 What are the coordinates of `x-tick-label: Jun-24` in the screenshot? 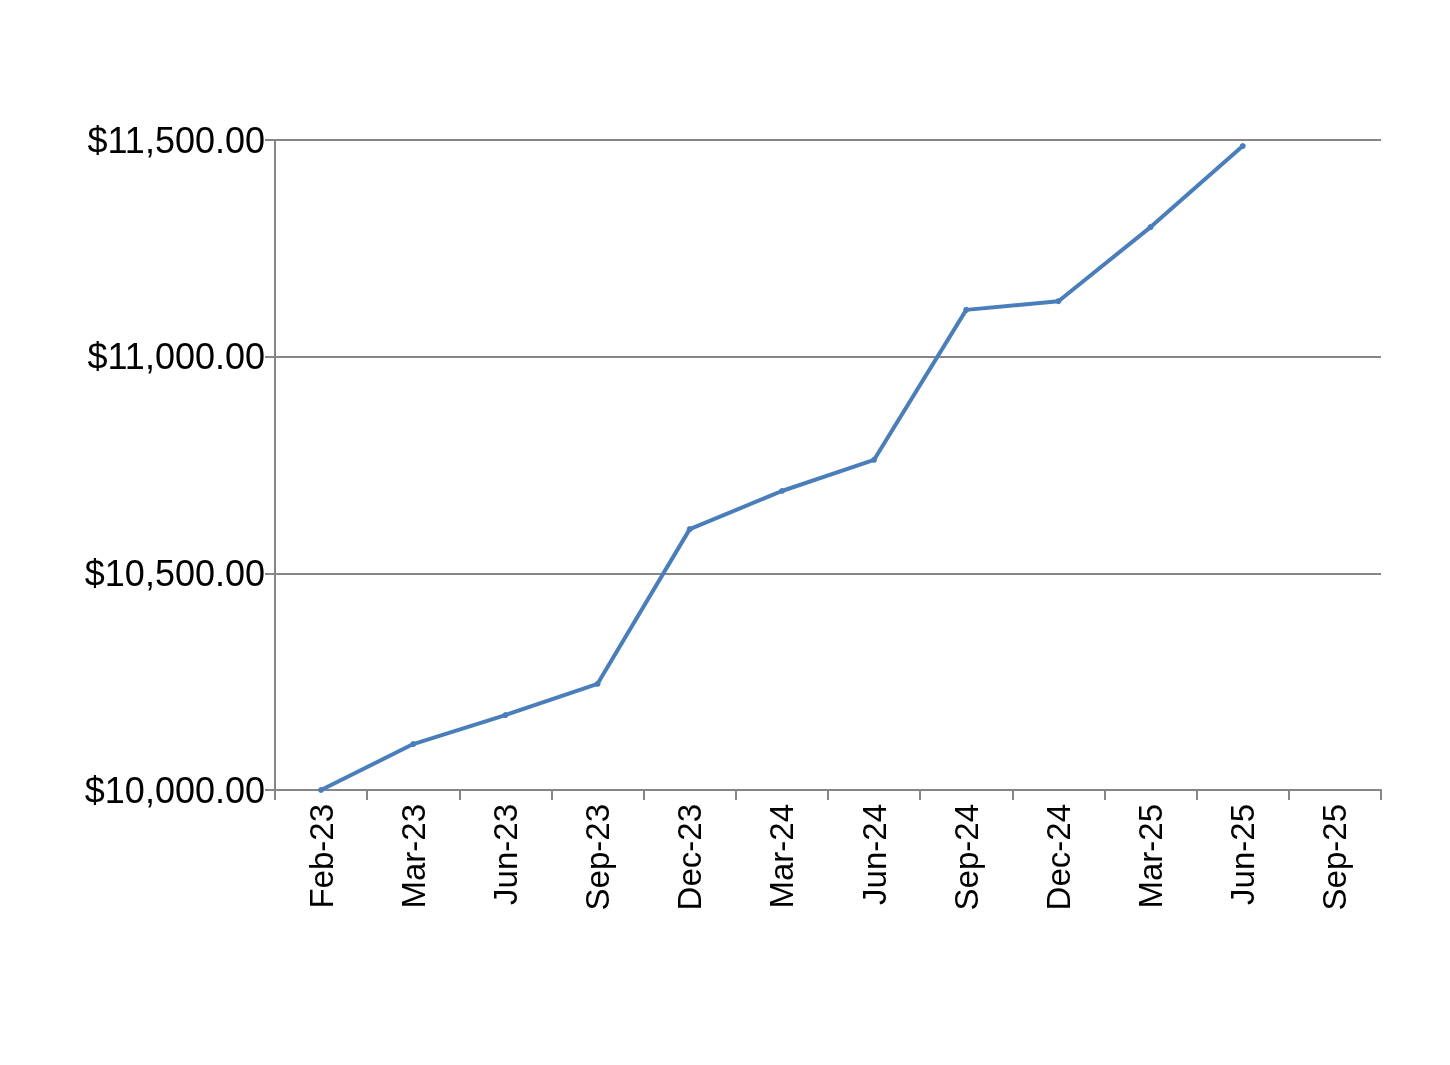 It's located at (874, 854).